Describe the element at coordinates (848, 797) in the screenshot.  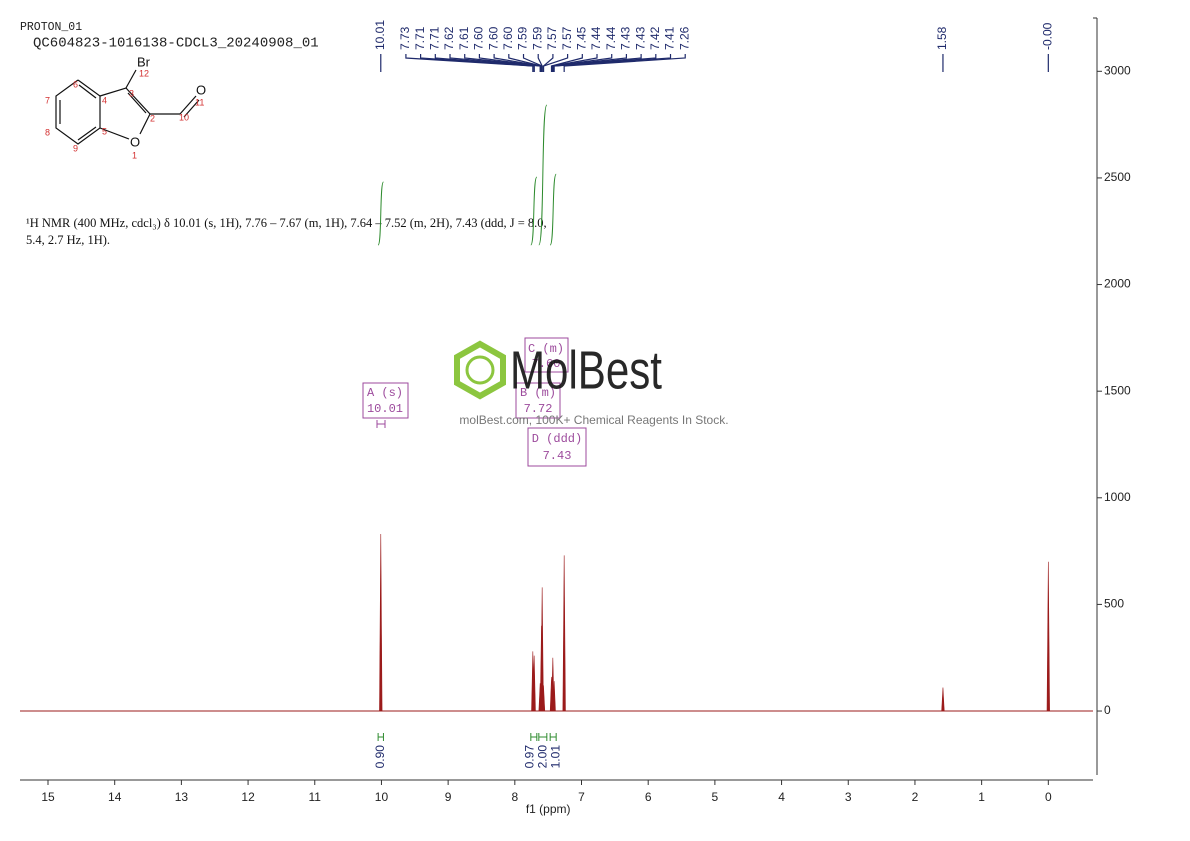
I see `x-tick-label: 3` at that location.